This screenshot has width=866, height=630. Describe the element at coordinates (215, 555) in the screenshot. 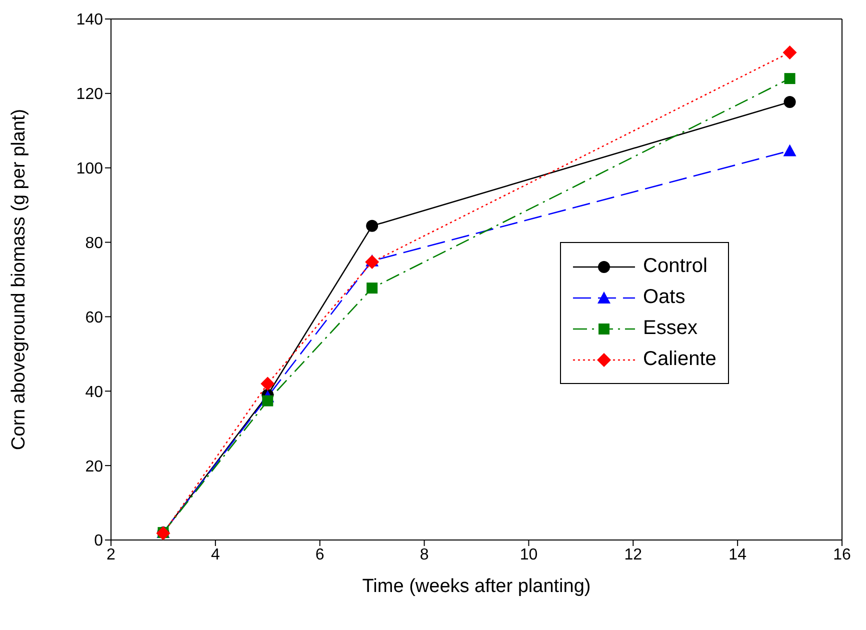

I see `x-tick-label: 4` at that location.